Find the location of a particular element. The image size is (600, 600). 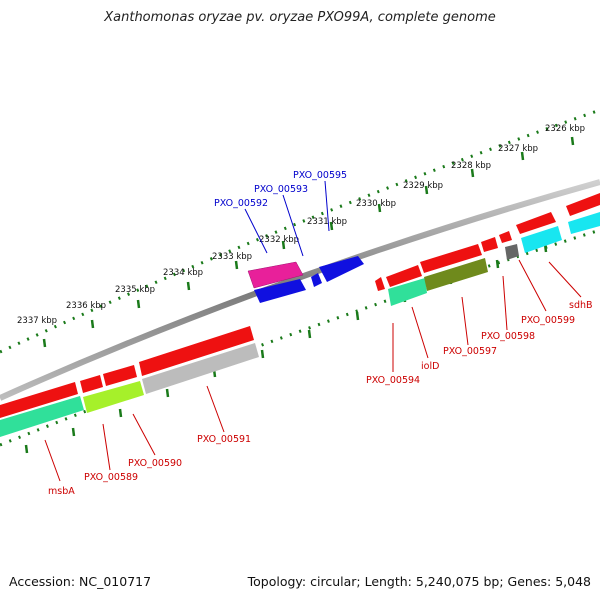

gene-label-msba: msbA is located at coordinates (61, 491).